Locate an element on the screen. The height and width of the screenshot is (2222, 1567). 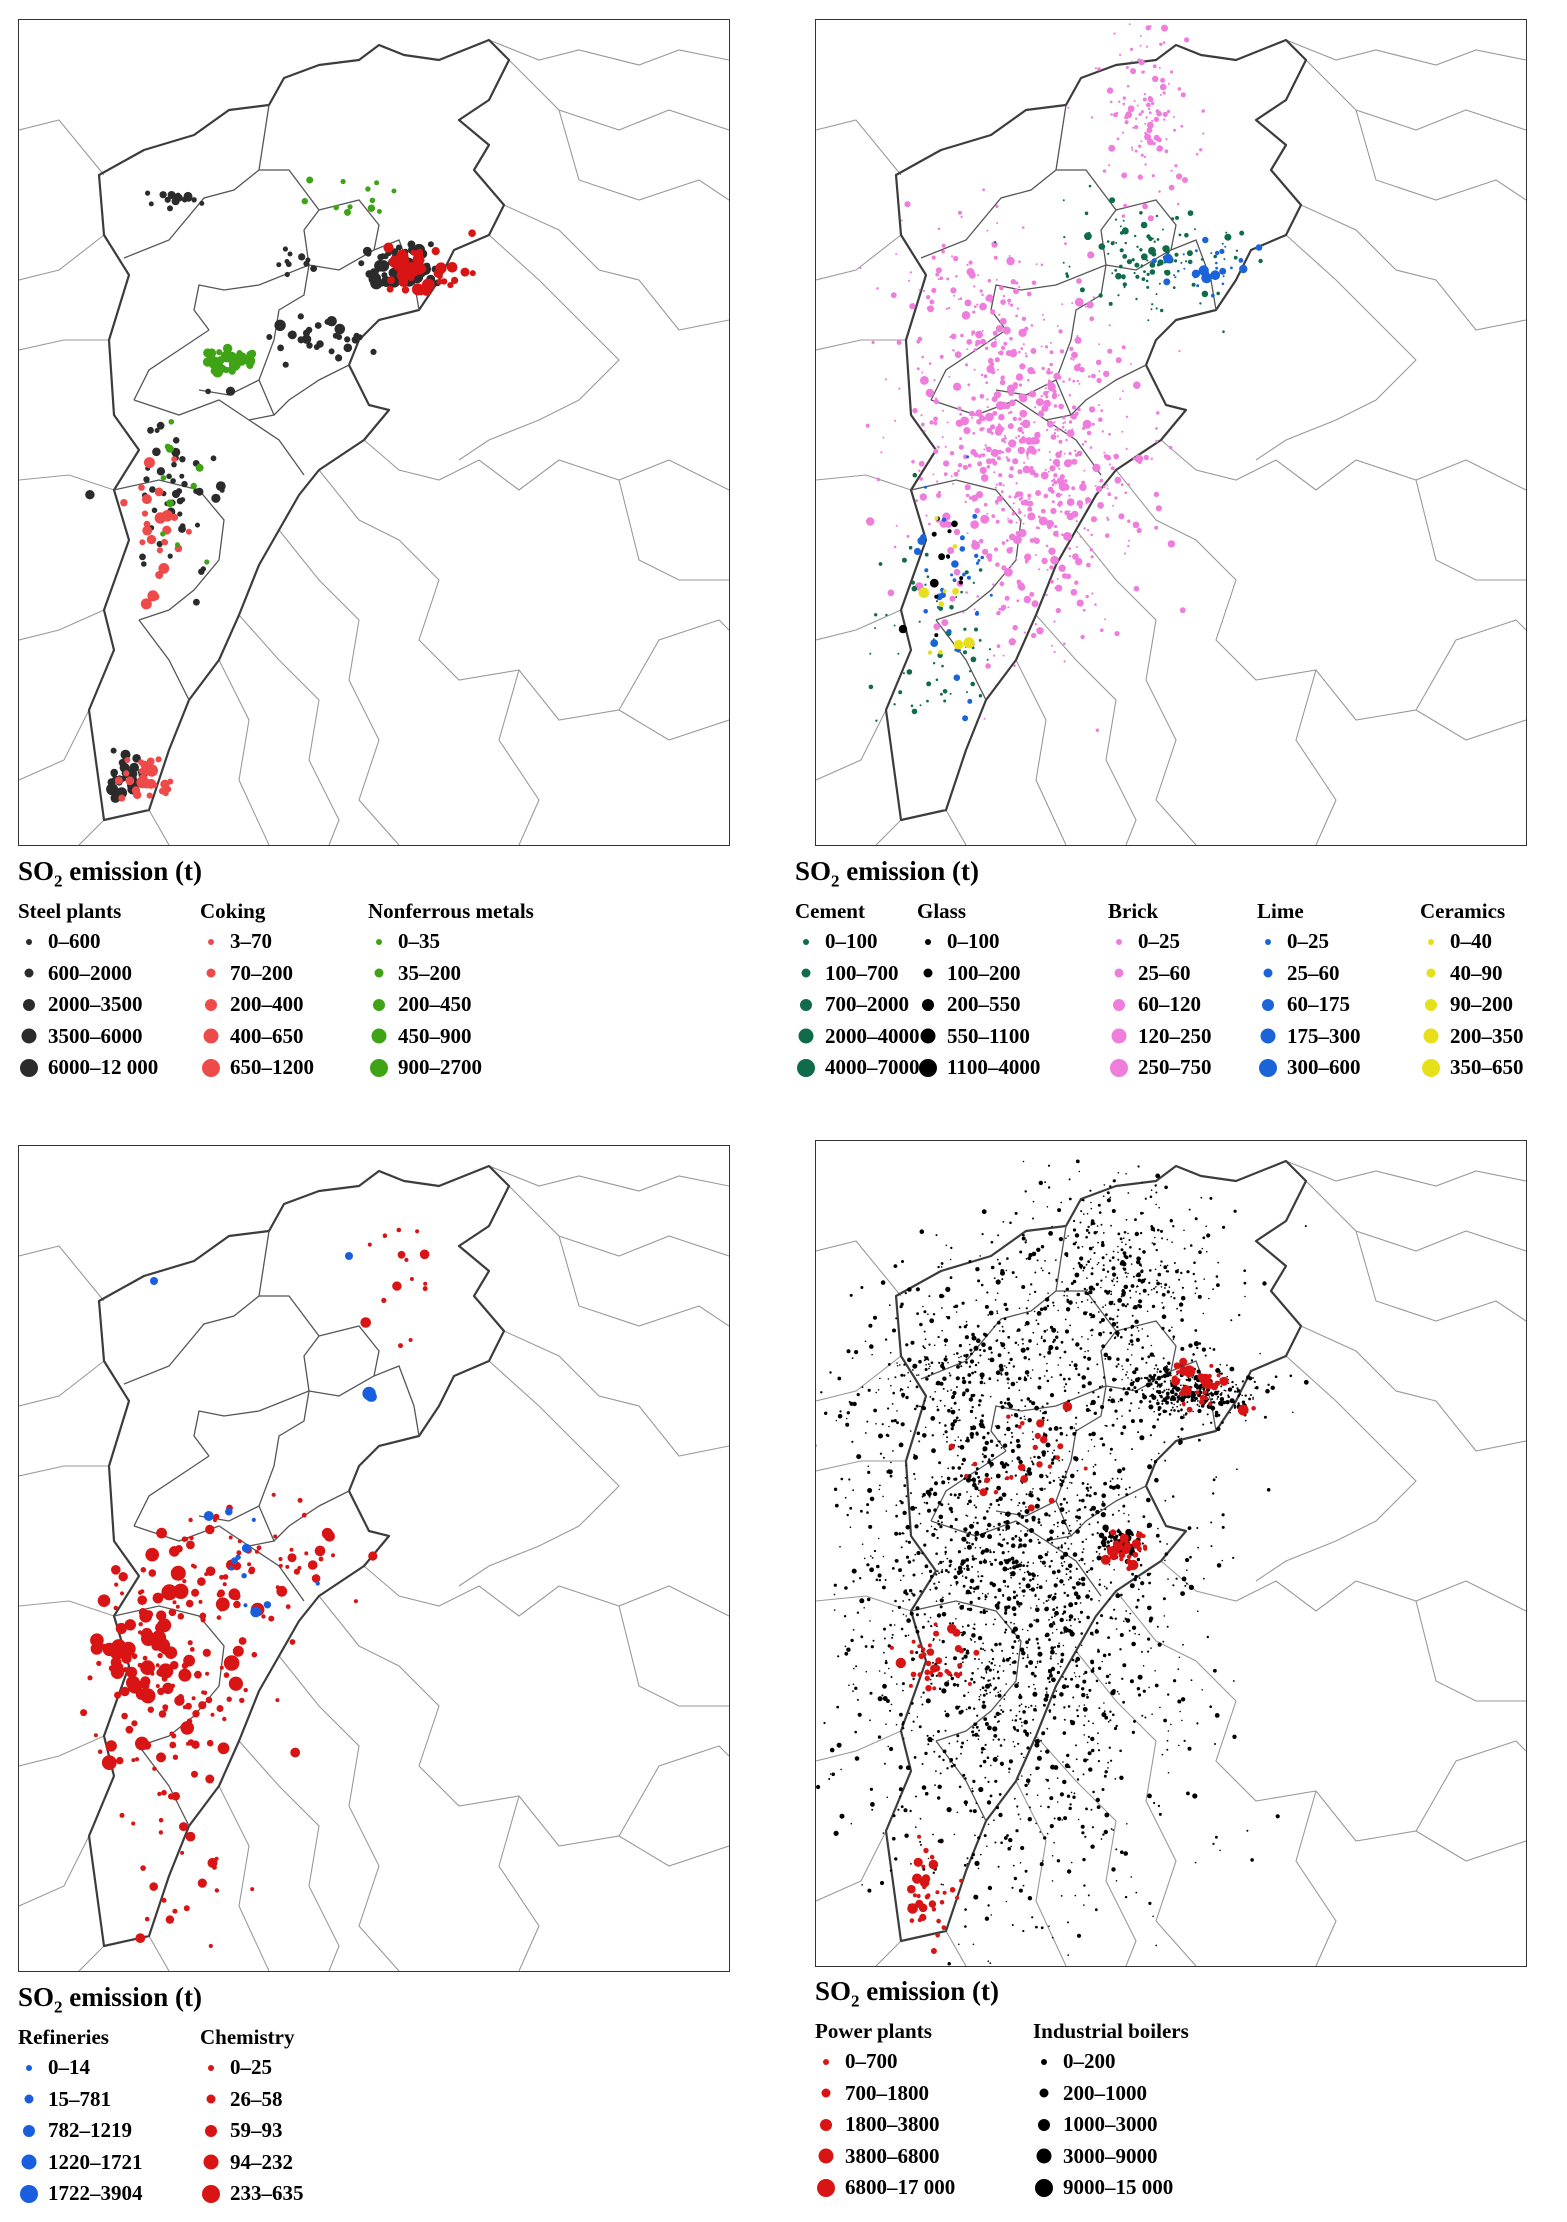
legend-item: 0–25 is located at coordinates (1293, 942).